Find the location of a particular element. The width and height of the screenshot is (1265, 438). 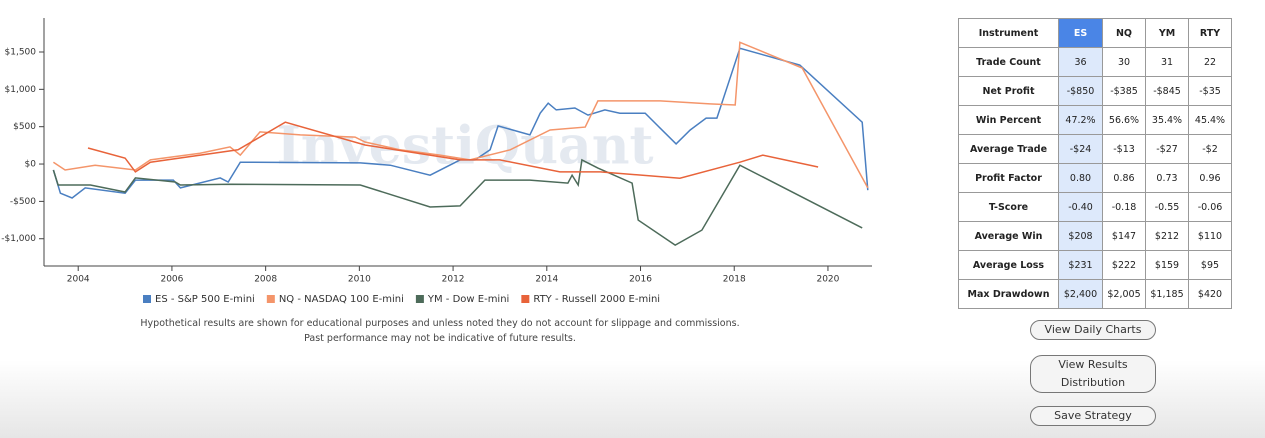

cell: 35.4% is located at coordinates (1167, 120).